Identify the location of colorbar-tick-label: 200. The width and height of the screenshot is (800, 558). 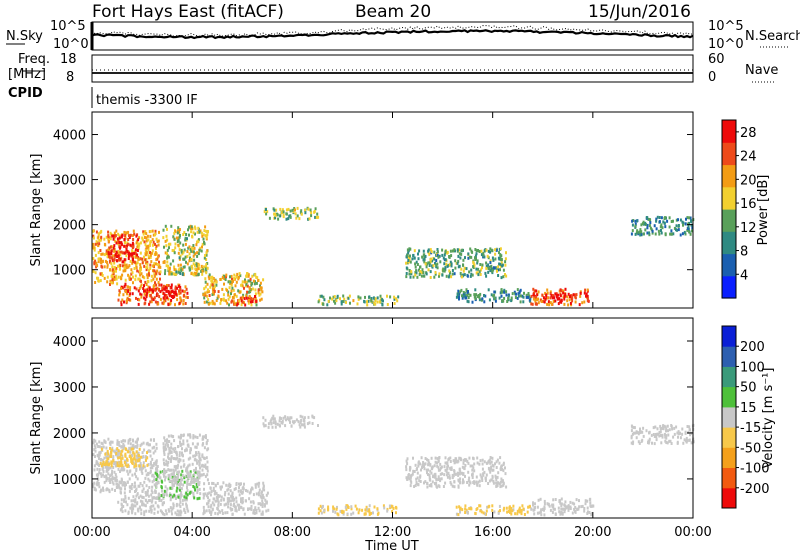
(752, 347).